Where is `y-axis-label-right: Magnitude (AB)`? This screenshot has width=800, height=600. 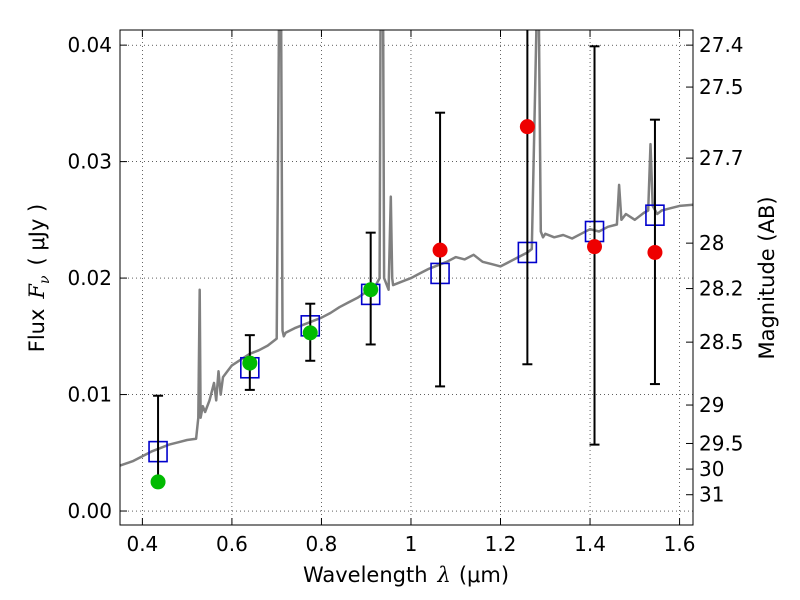 y-axis-label-right: Magnitude (AB) is located at coordinates (767, 277).